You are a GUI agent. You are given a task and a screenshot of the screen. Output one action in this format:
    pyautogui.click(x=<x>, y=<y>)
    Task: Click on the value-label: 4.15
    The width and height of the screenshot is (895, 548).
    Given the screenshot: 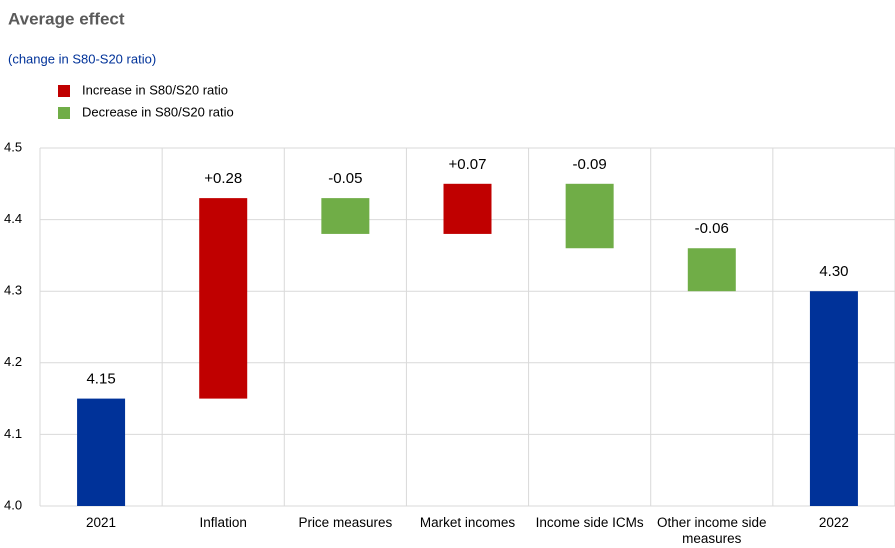 What is the action you would take?
    pyautogui.click(x=100, y=379)
    